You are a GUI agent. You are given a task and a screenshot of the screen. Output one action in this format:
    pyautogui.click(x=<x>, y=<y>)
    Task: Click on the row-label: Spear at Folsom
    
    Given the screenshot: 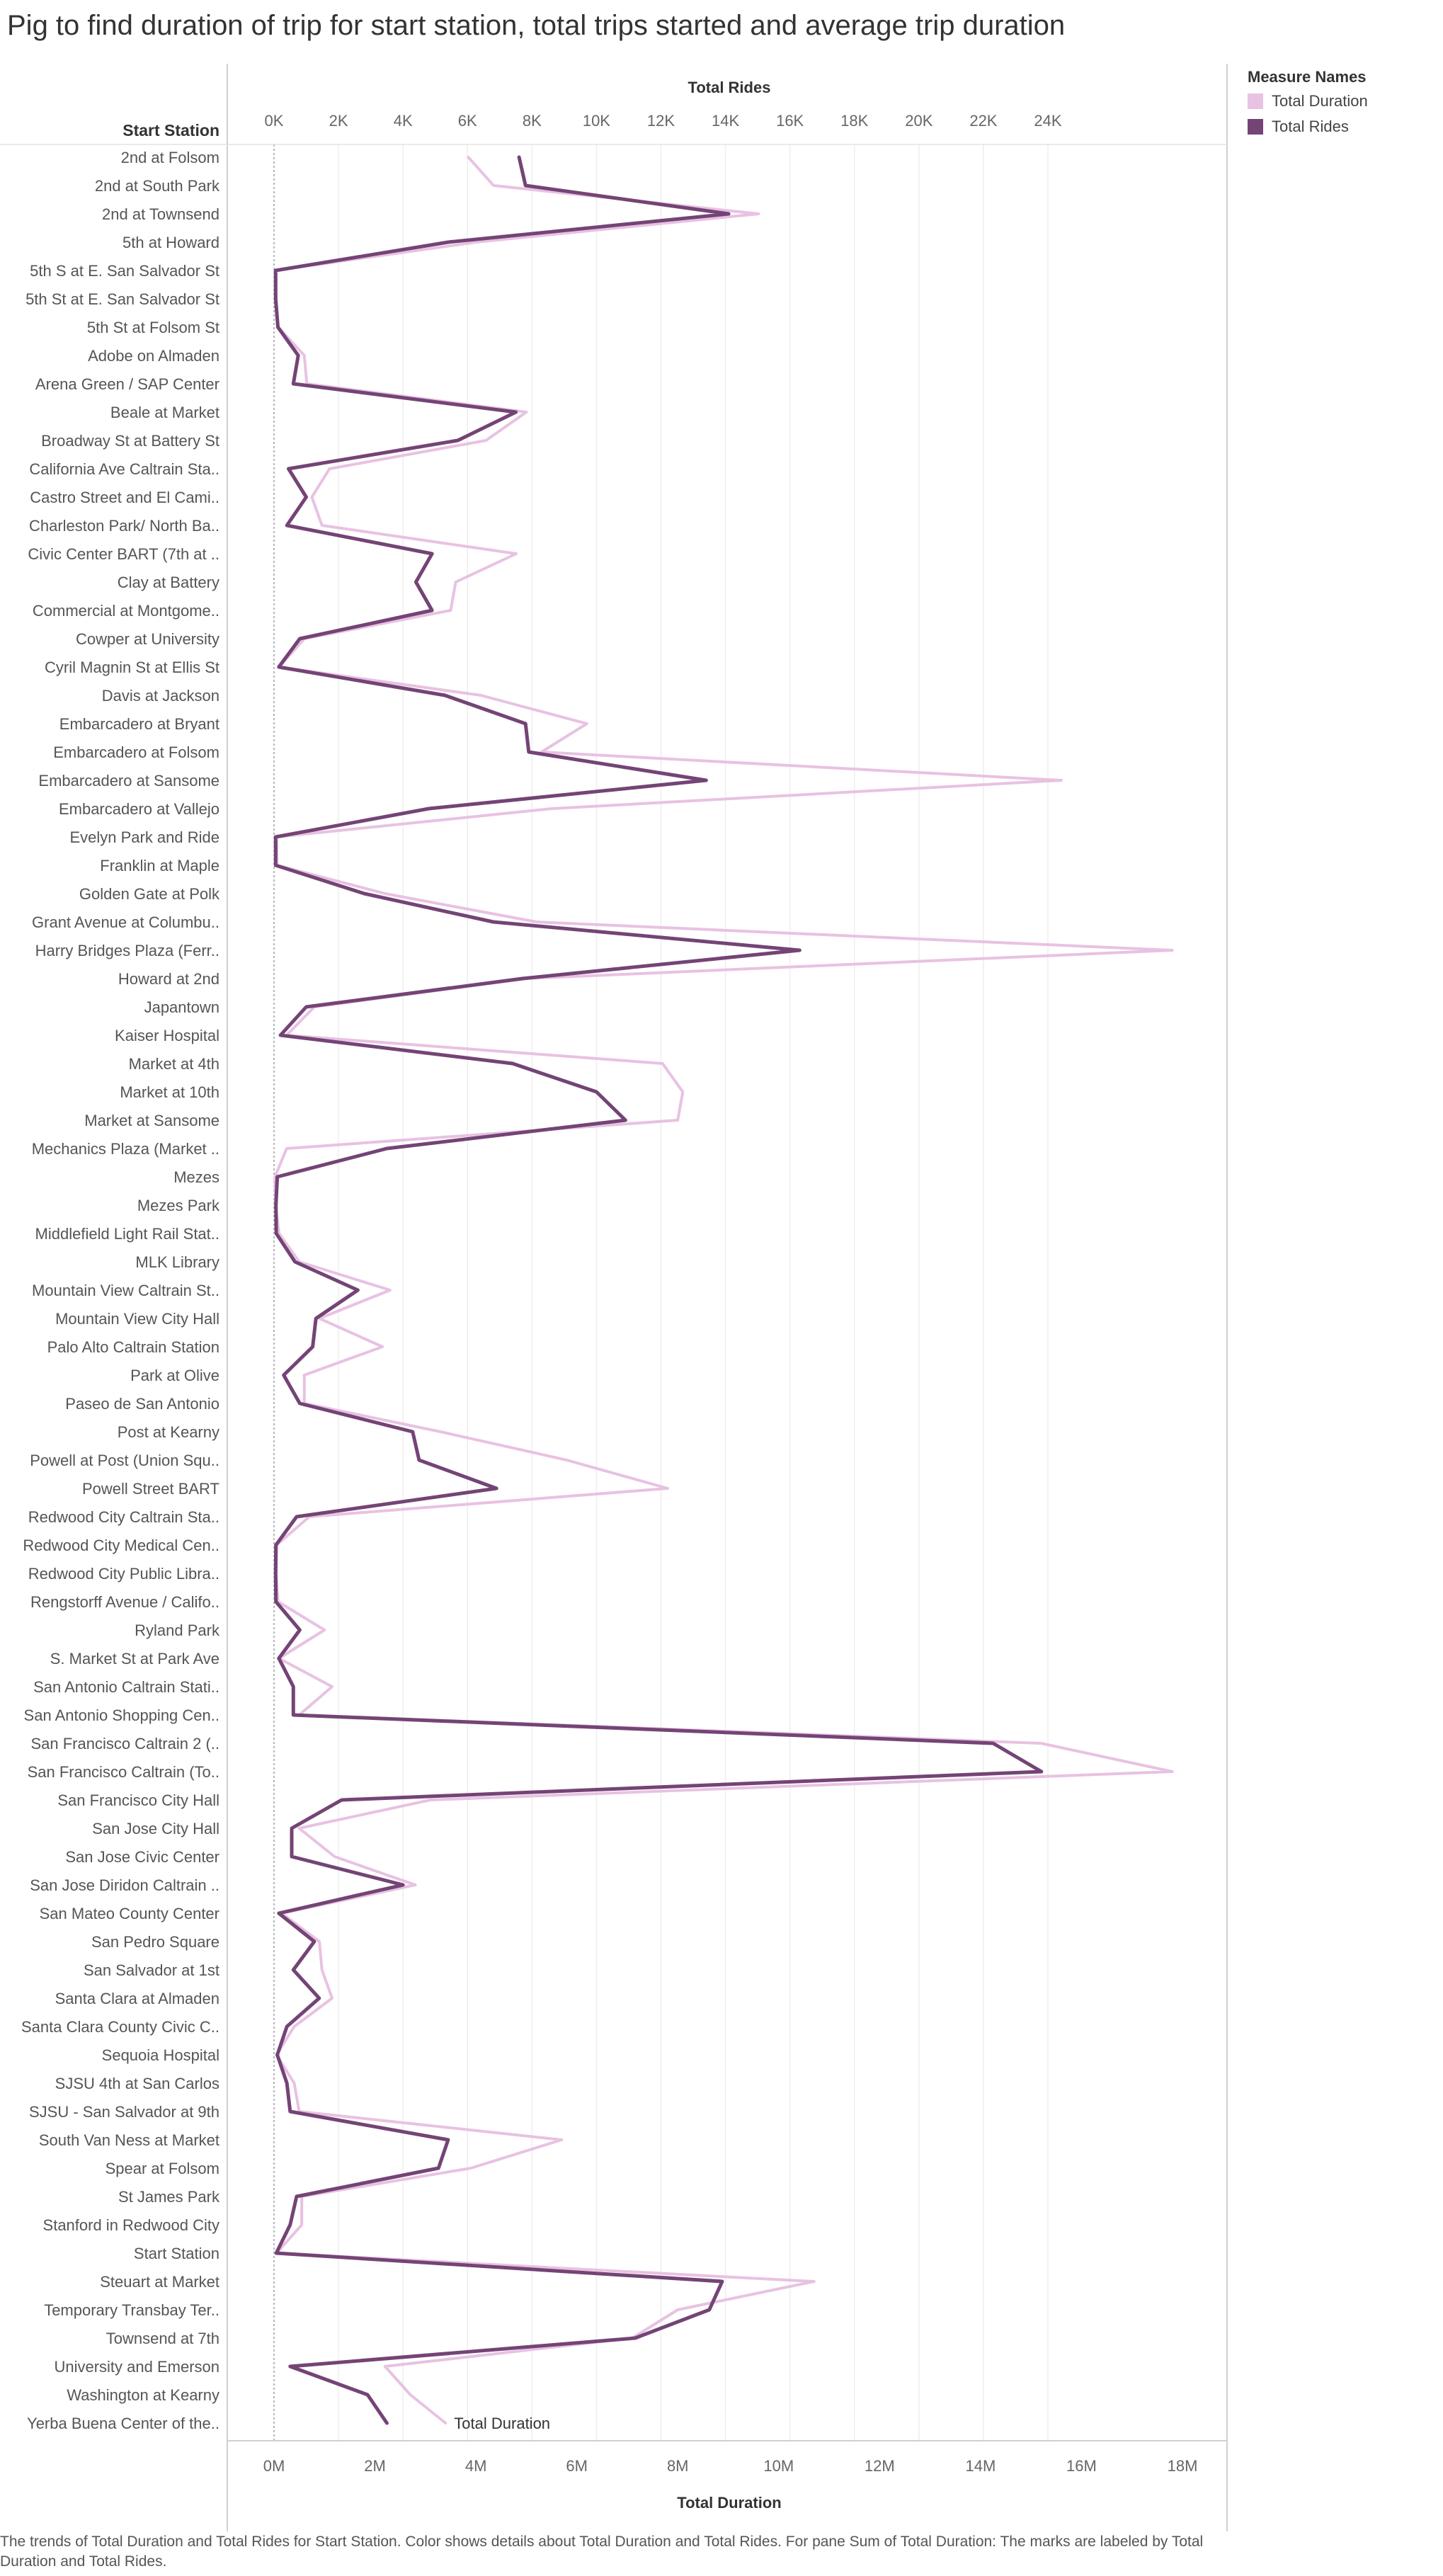 What is the action you would take?
    pyautogui.click(x=162, y=2169)
    